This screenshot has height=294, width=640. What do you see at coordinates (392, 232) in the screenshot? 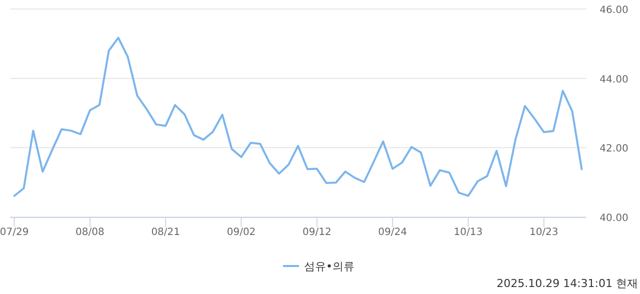
I see `x-tick-label: 09/24` at bounding box center [392, 232].